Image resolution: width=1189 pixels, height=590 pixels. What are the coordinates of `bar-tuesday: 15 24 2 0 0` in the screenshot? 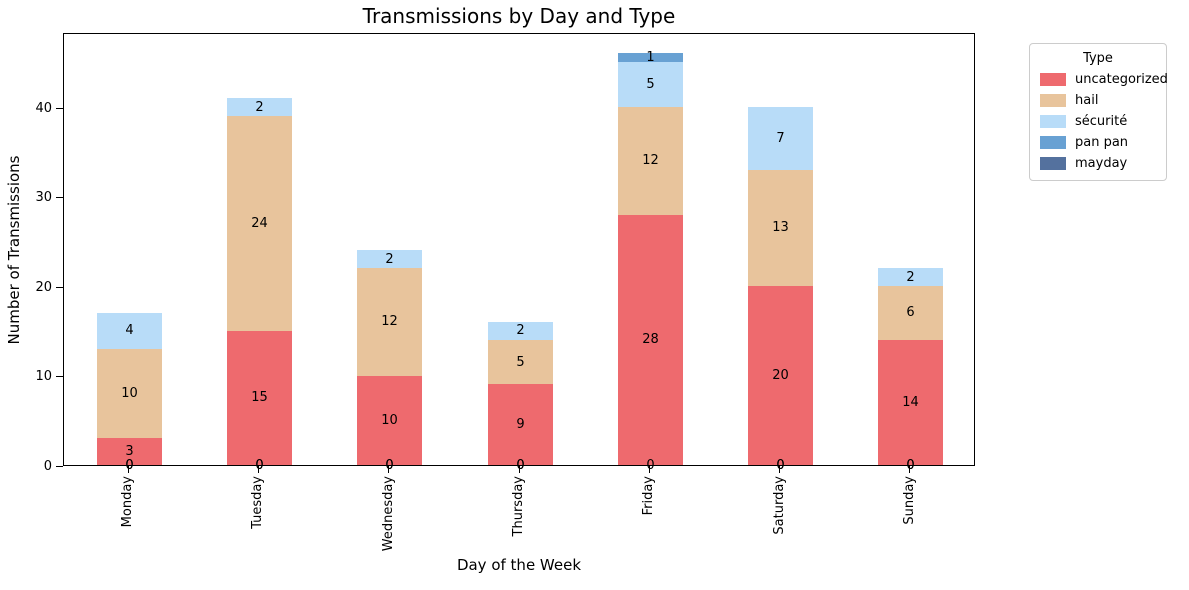 It's located at (259, 252).